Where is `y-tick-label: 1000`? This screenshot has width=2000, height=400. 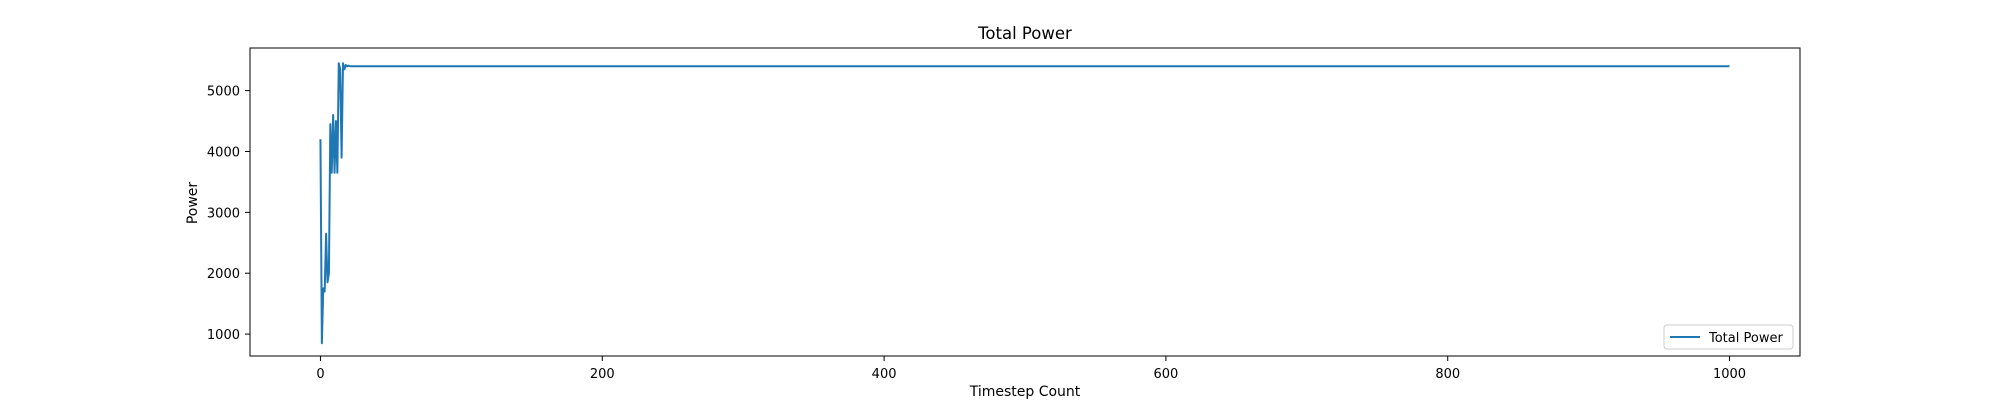 y-tick-label: 1000 is located at coordinates (223, 335).